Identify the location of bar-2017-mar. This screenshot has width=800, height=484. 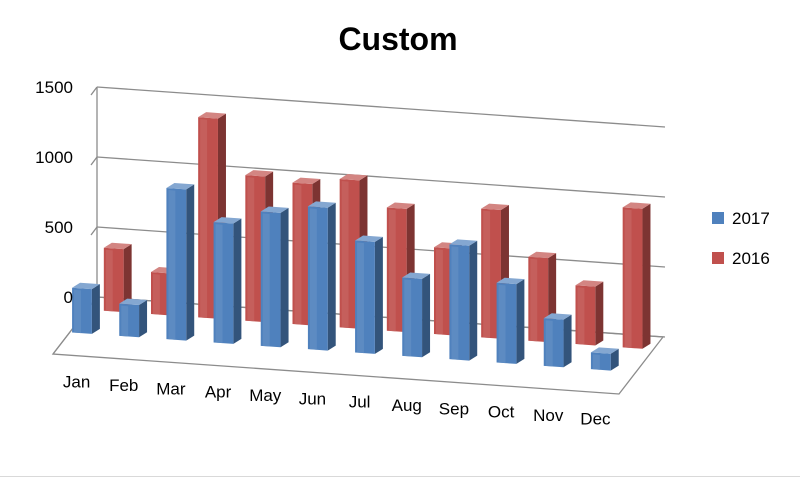
(180, 261).